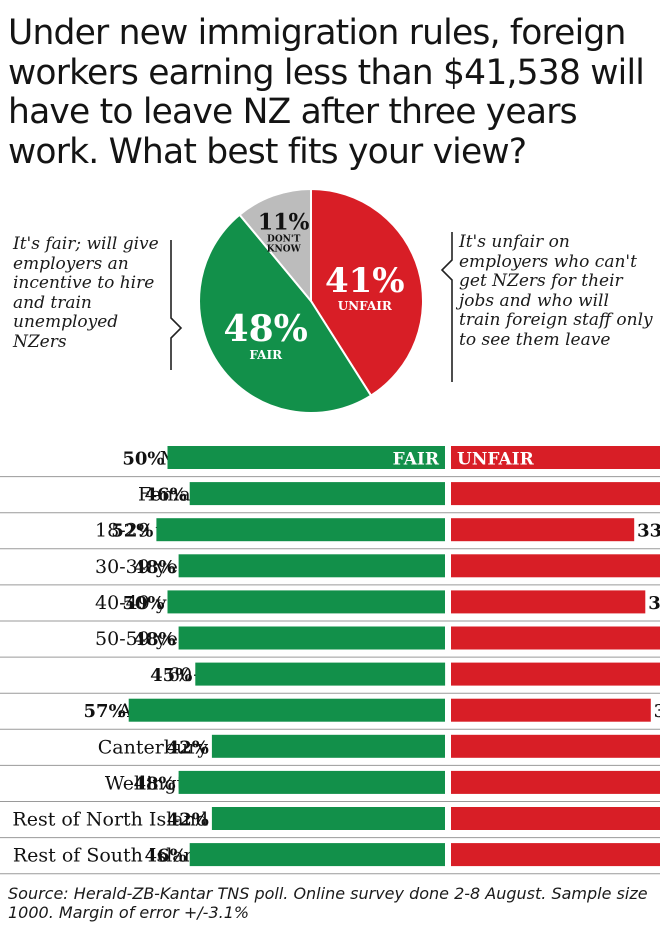  I want to click on unfair-quote-bracket, so click(446, 307).